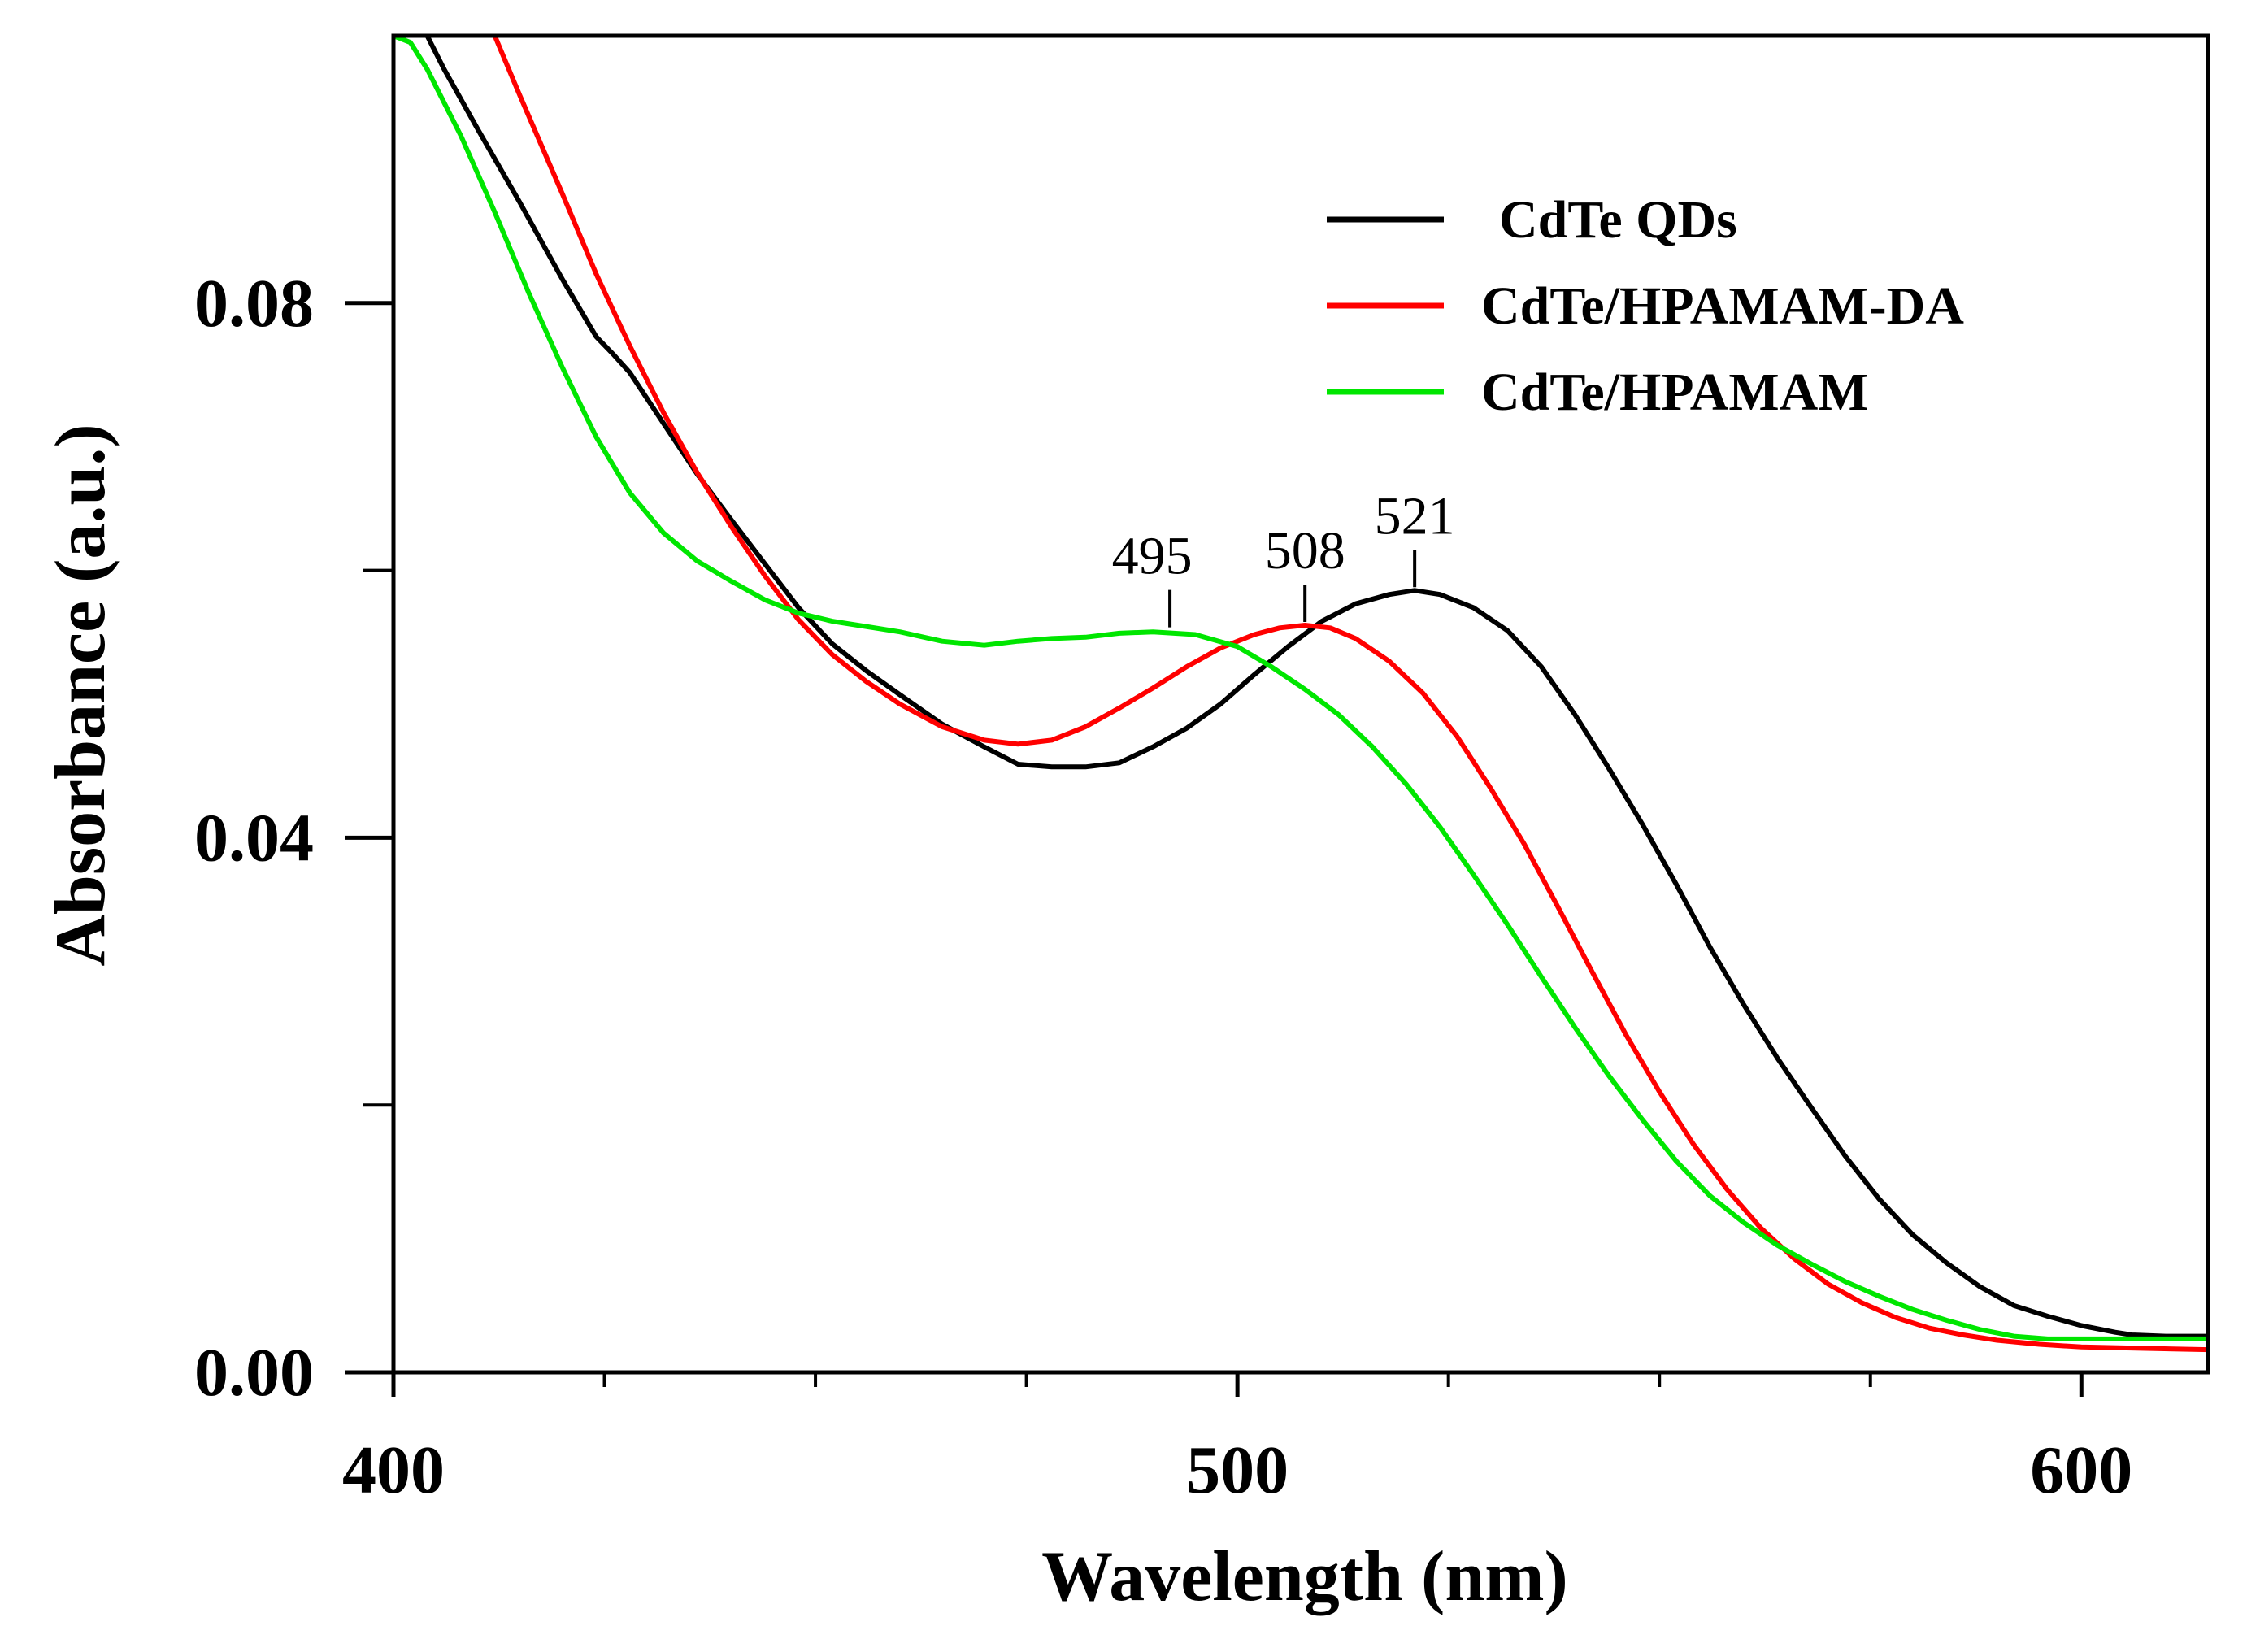 The image size is (2247, 1652). What do you see at coordinates (1152, 556) in the screenshot?
I see `peak-label-0: 495` at bounding box center [1152, 556].